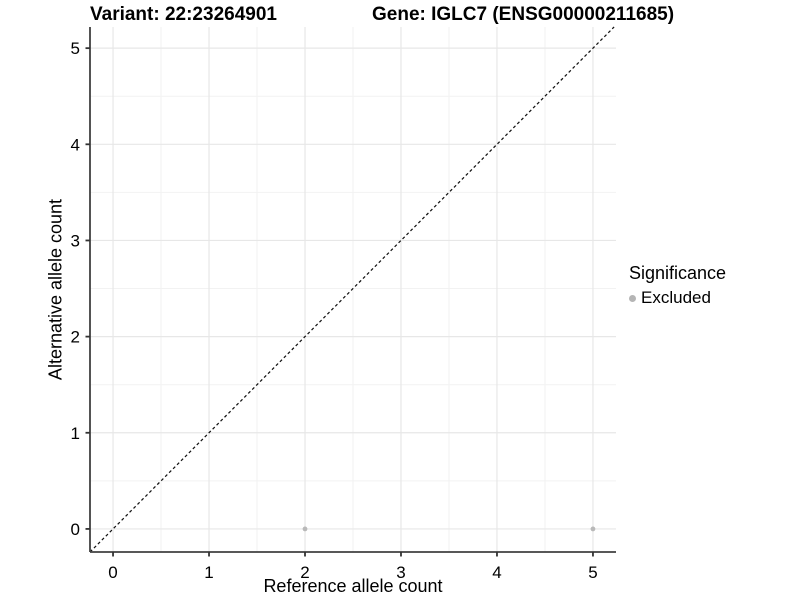 This screenshot has height=600, width=800. I want to click on legend-item-label: Excluded, so click(676, 297).